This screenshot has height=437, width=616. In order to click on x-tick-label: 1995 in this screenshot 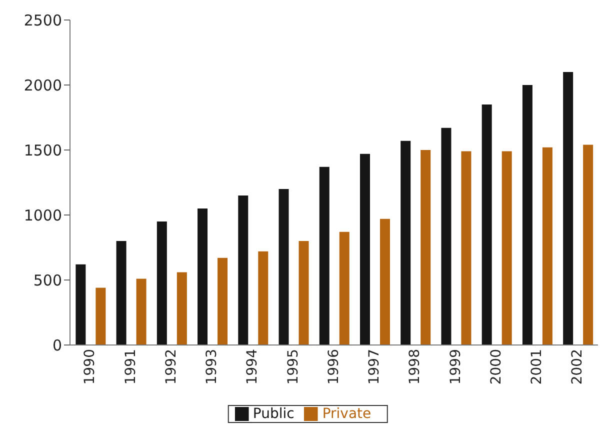, I will do `click(293, 367)`.